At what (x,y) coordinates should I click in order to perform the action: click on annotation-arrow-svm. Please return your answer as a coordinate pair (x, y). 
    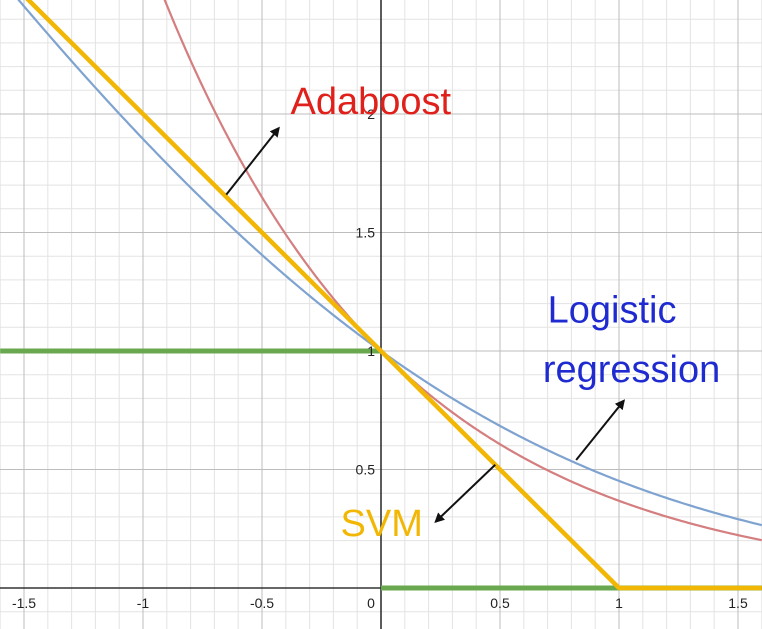
    Looking at the image, I should click on (465, 494).